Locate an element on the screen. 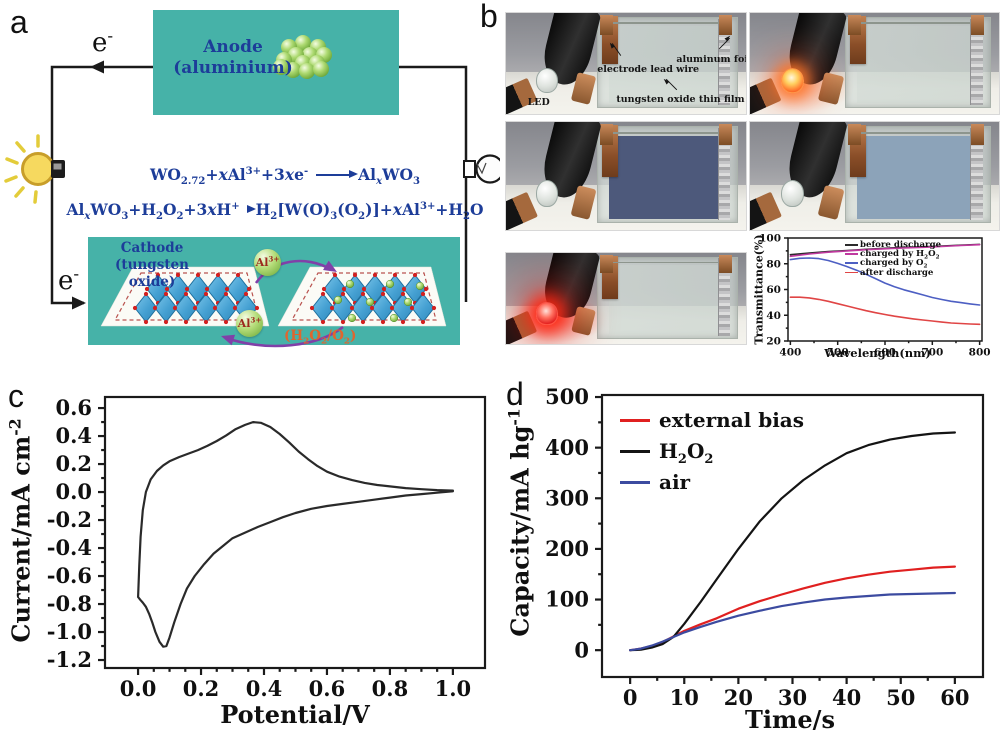  equation-2-lhs: AlxWO3+H2O2+3xH+ is located at coordinates (153, 211).